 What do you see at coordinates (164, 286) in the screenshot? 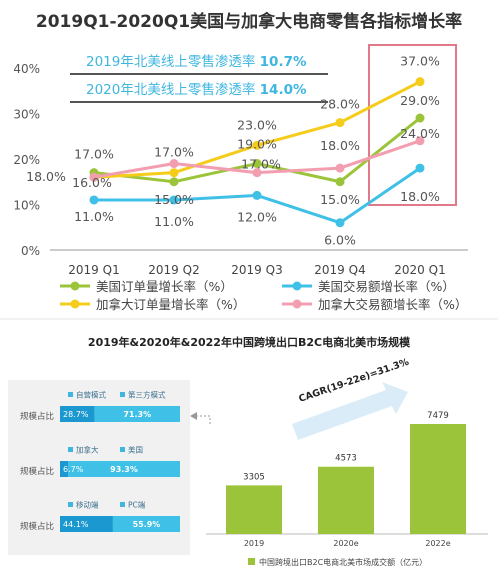
I see `legend-label: 美国订单量增长率（%）` at bounding box center [164, 286].